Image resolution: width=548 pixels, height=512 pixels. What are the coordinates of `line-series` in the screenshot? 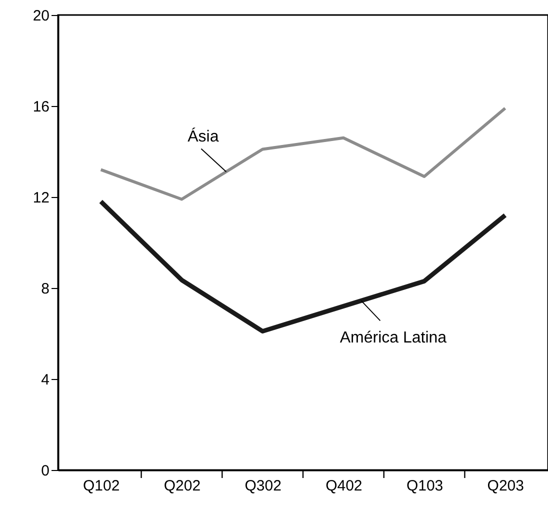 It's located at (303, 153).